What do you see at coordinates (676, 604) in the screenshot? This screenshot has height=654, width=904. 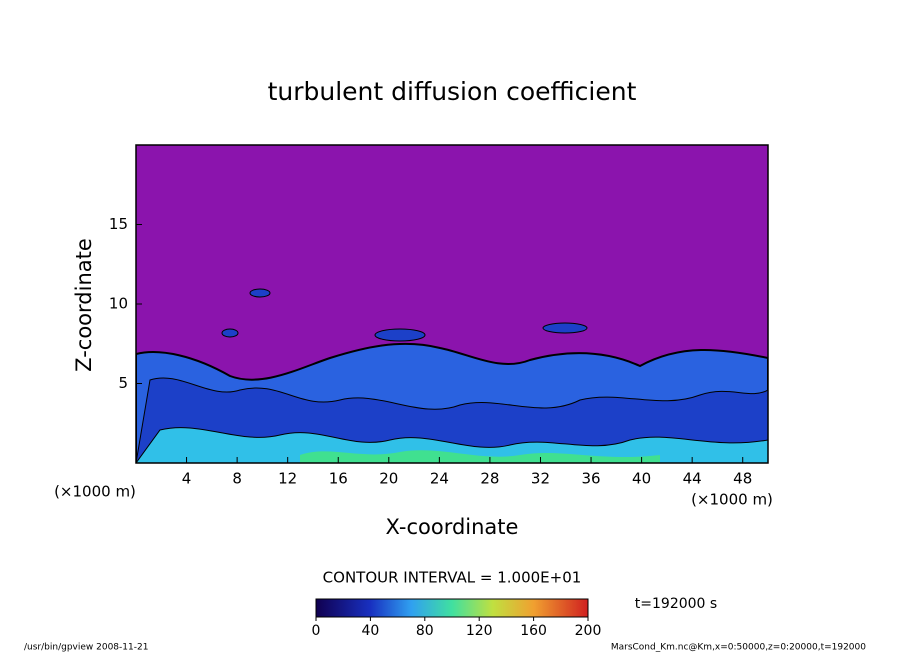 I see `time-label: t=192000 s` at bounding box center [676, 604].